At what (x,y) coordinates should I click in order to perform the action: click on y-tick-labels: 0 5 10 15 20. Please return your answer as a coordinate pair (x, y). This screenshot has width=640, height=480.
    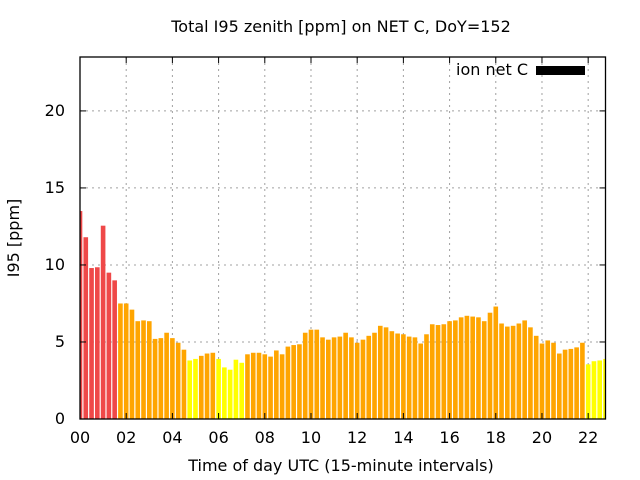
    Looking at the image, I should click on (55, 264).